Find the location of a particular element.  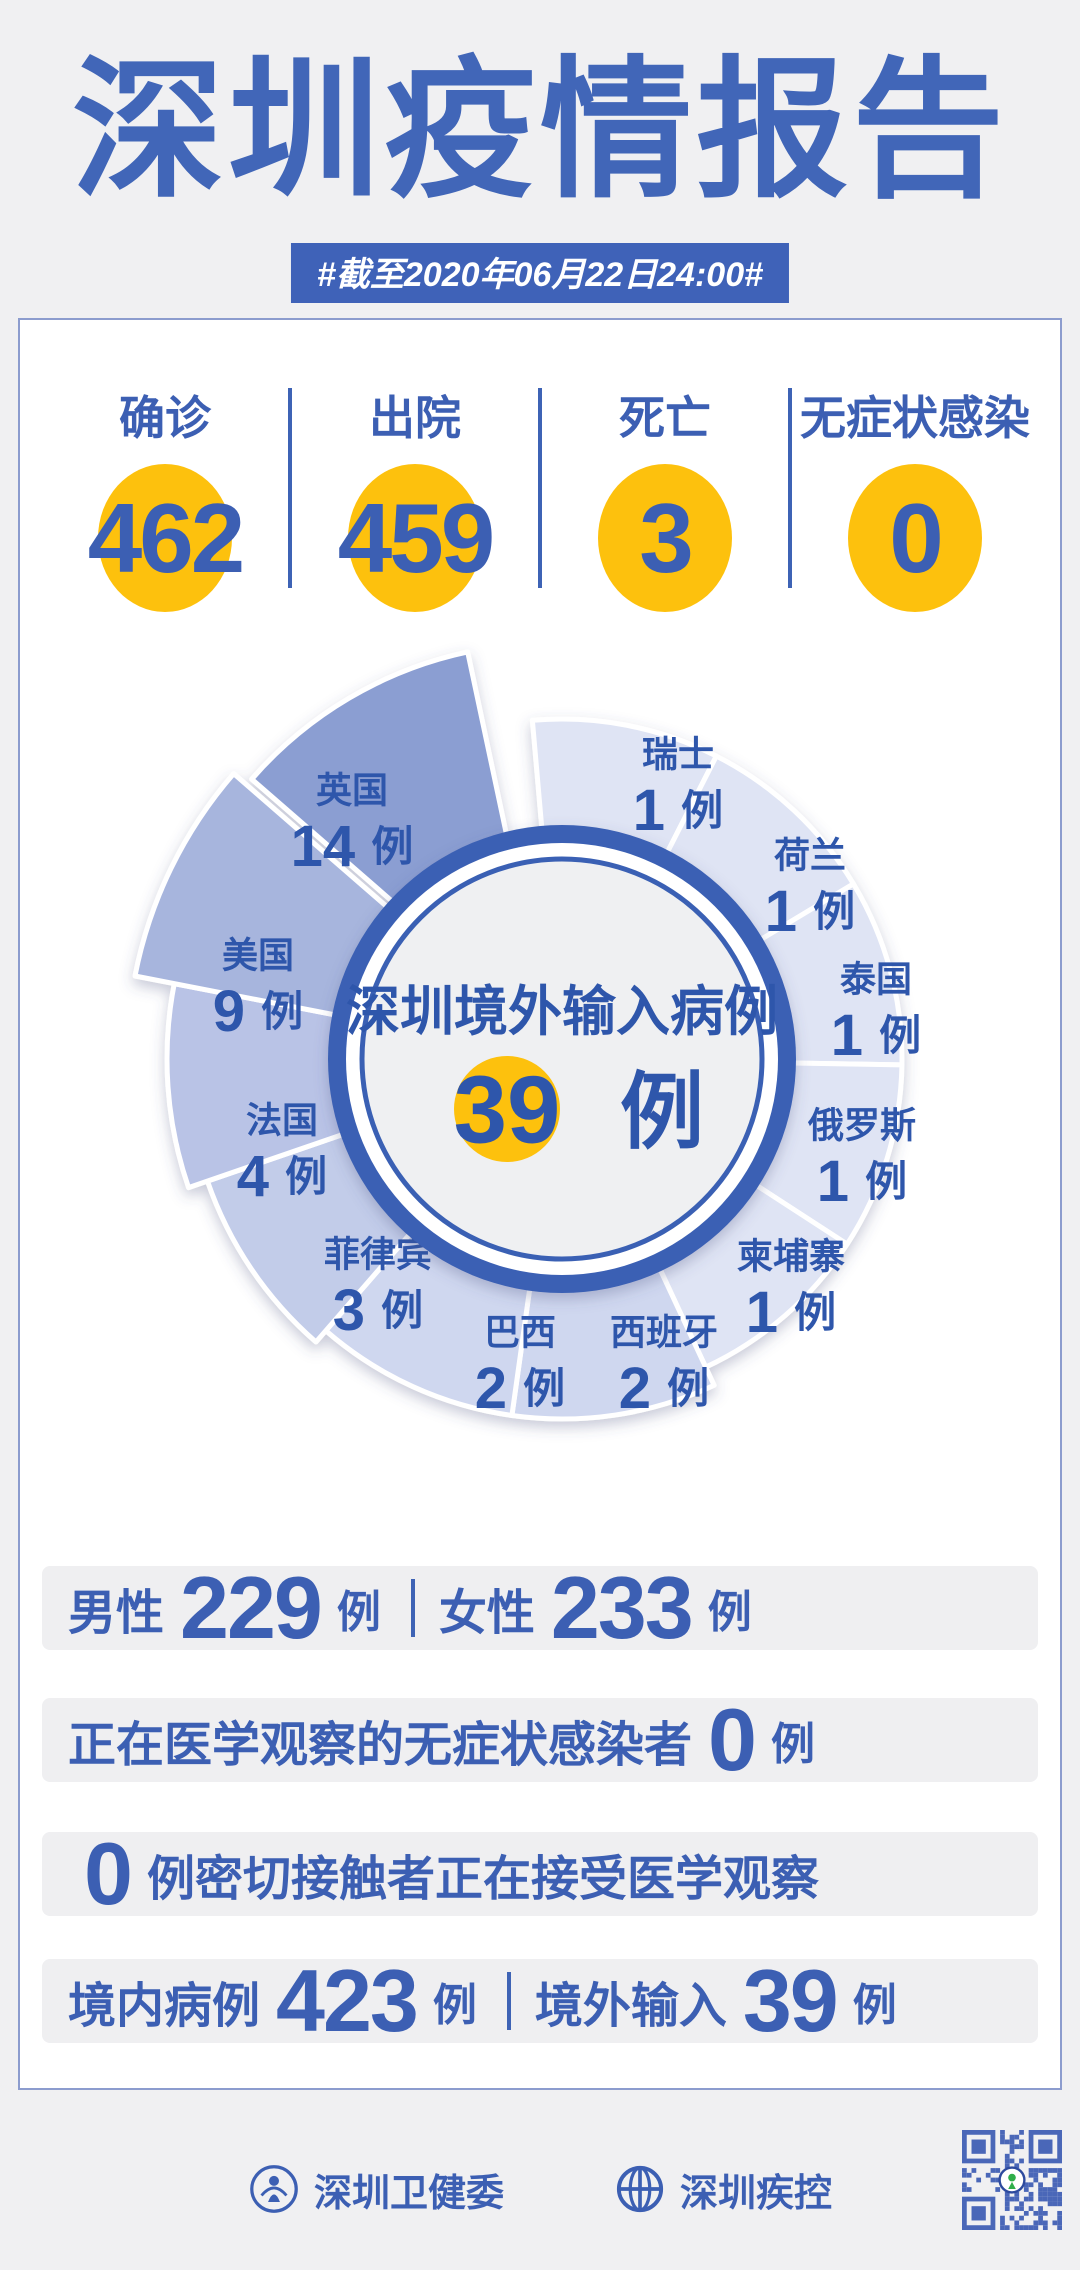

stat-column: 无症状感染 0 is located at coordinates (915, 490).